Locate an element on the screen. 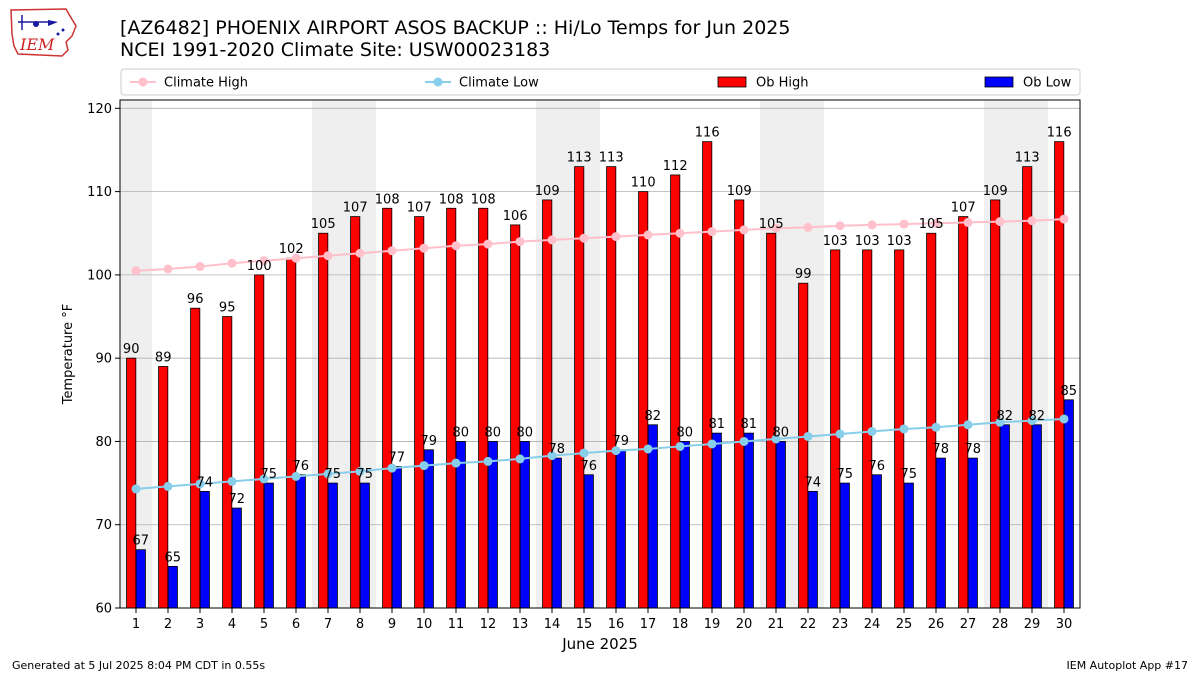 This screenshot has height=675, width=1200. label-high-18: 112 is located at coordinates (675, 166).